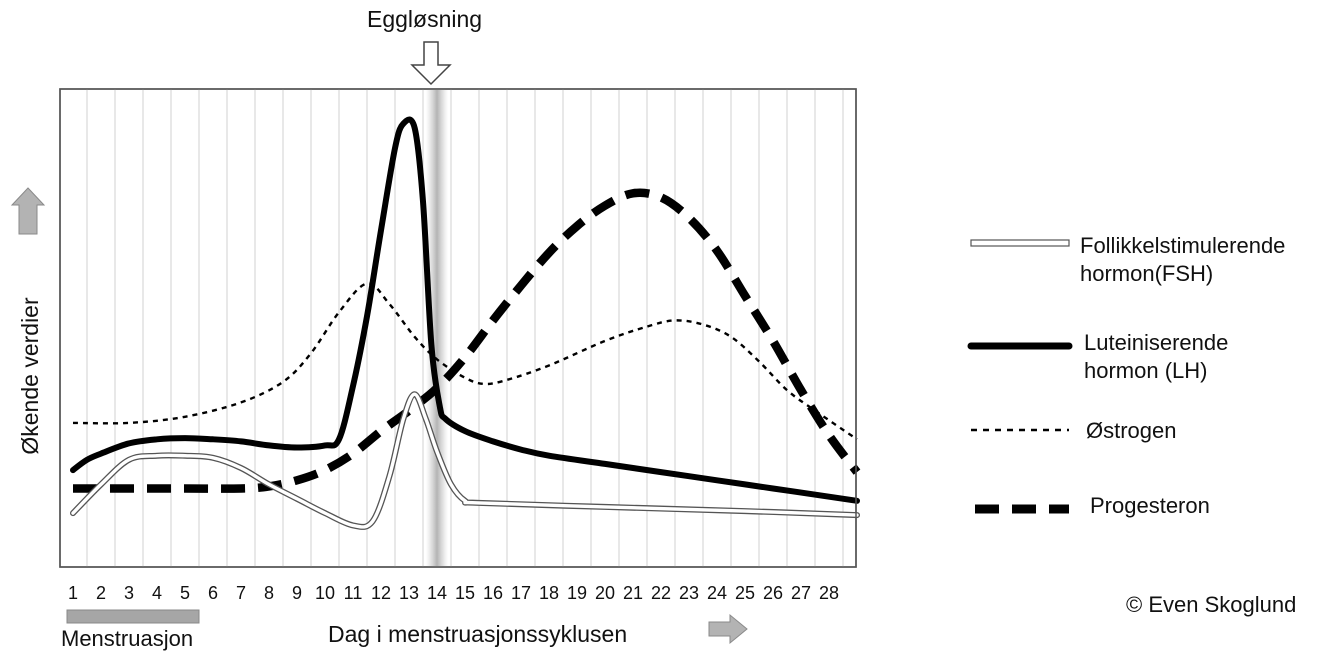 The image size is (1340, 652). Describe the element at coordinates (185, 593) in the screenshot. I see `x-tick-label: 5` at that location.